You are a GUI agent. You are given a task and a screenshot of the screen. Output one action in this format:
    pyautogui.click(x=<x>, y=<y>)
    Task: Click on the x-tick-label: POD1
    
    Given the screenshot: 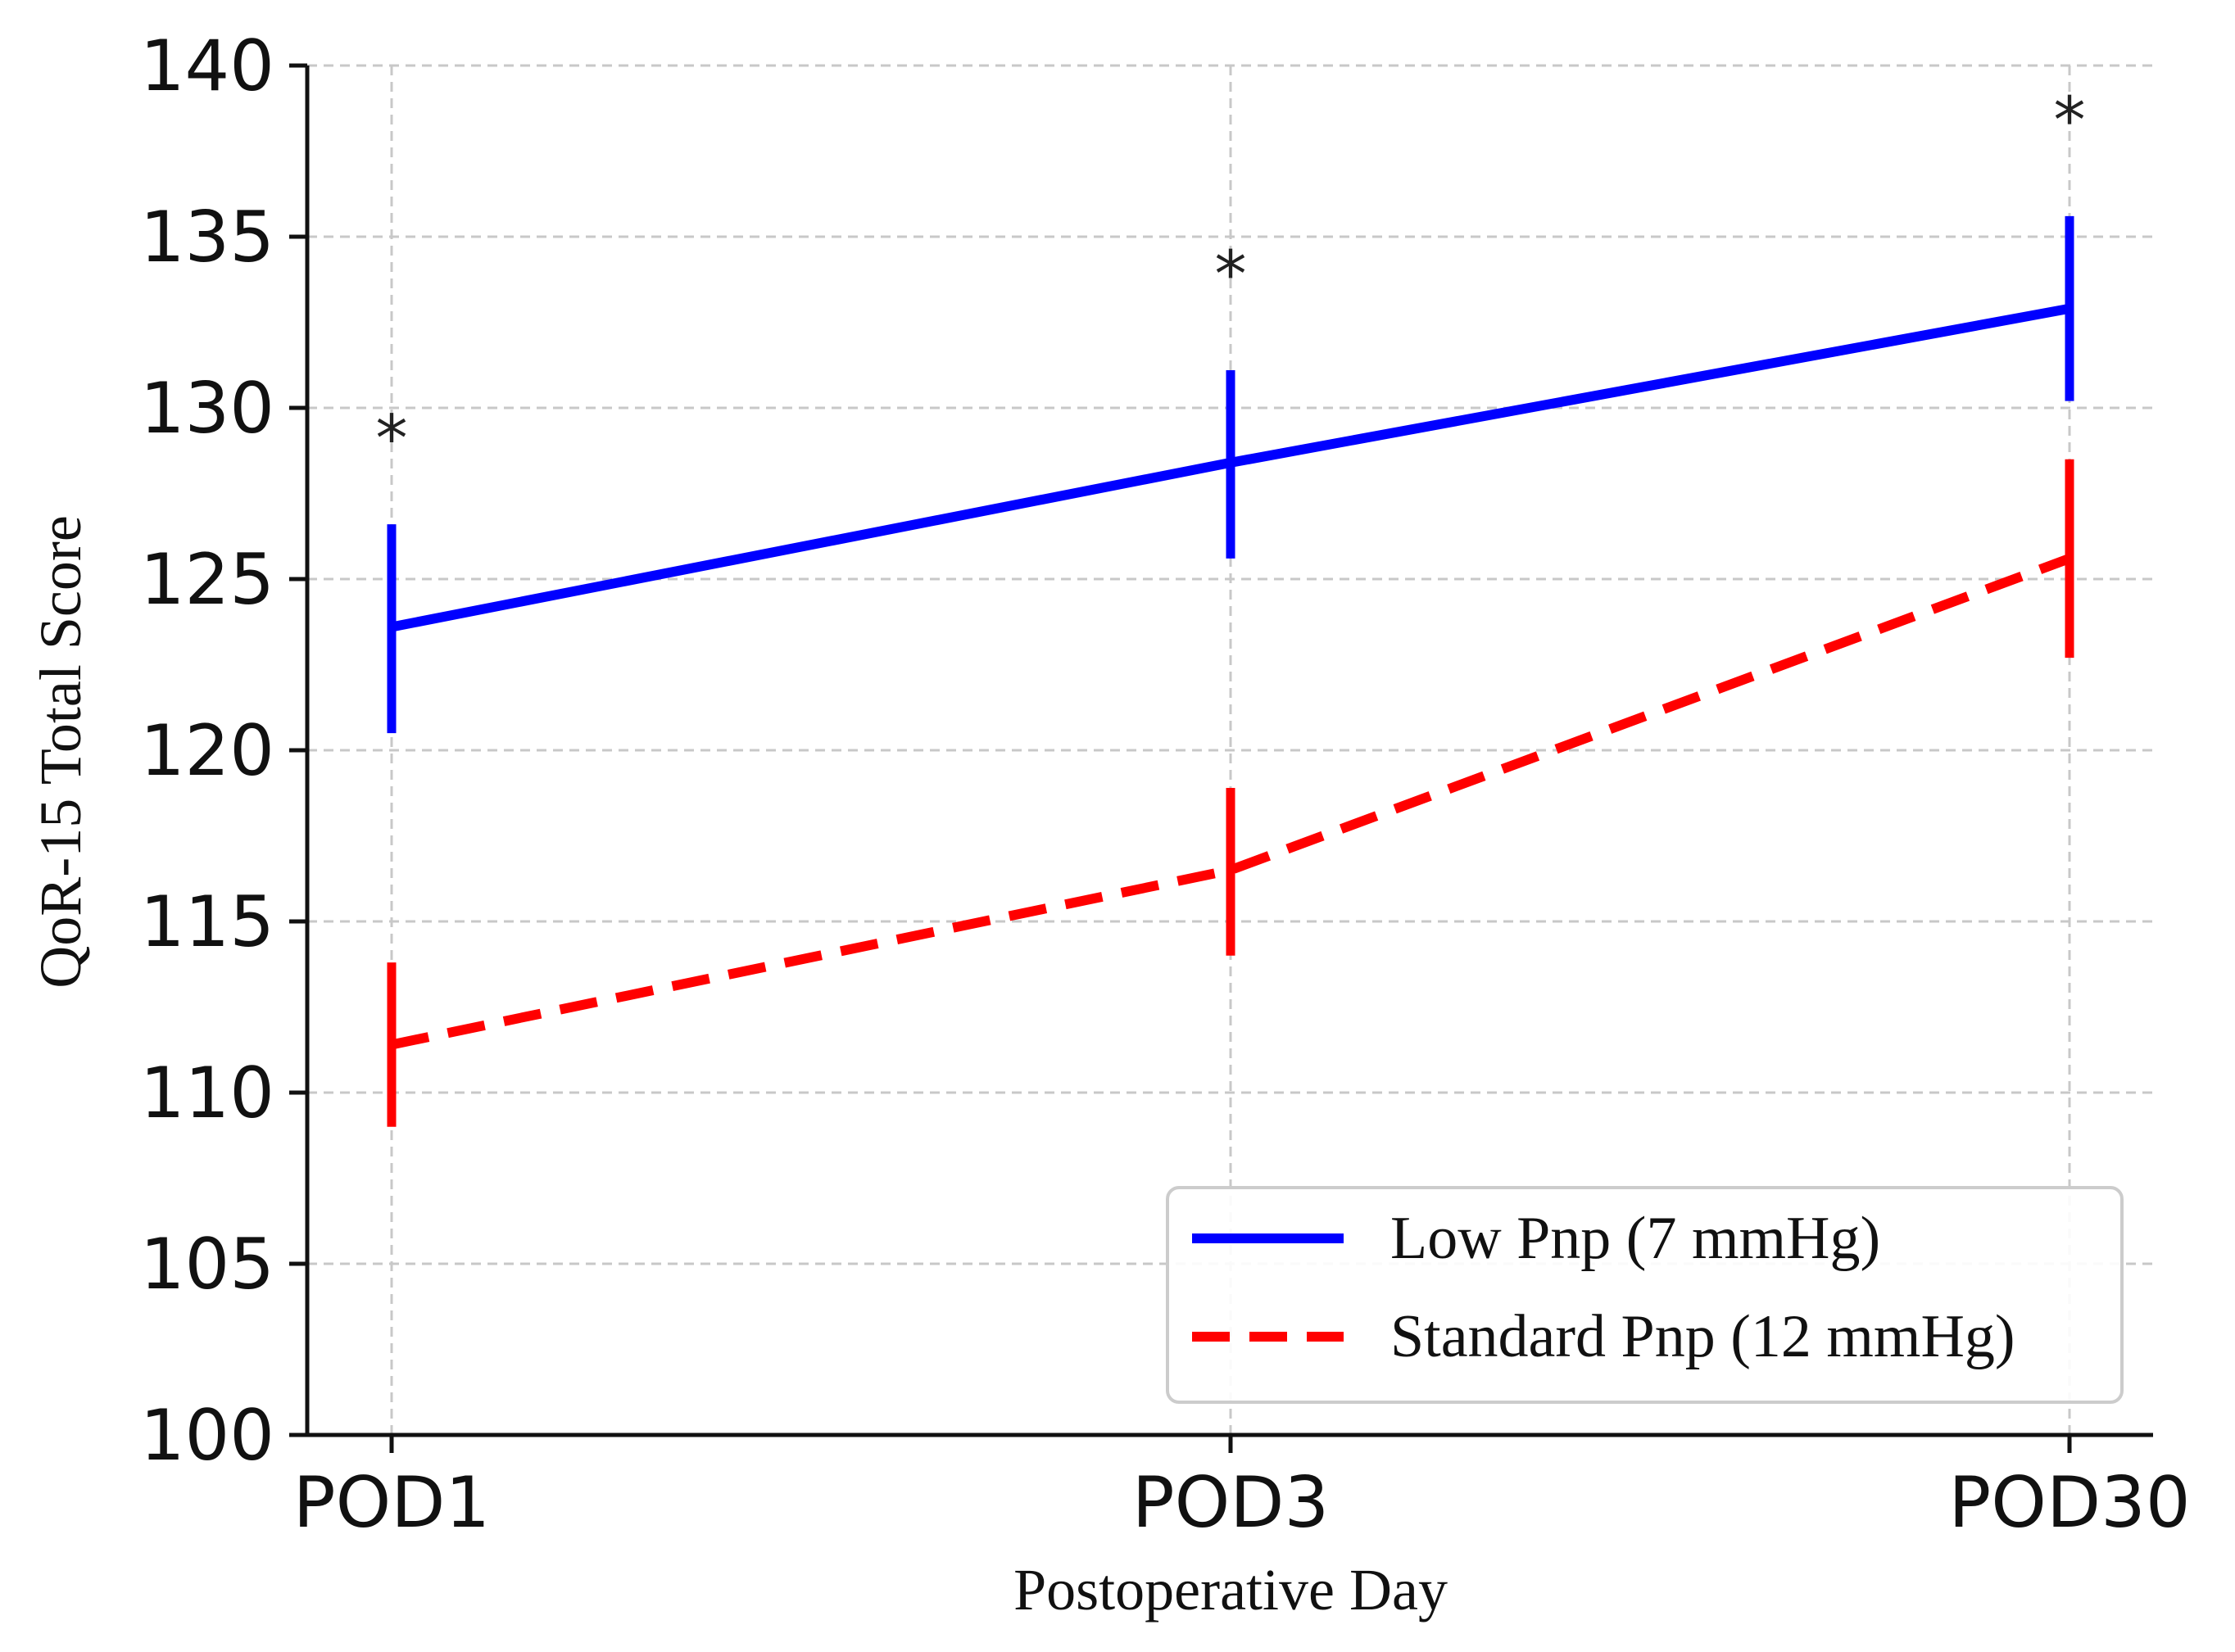 What is the action you would take?
    pyautogui.click(x=392, y=1503)
    